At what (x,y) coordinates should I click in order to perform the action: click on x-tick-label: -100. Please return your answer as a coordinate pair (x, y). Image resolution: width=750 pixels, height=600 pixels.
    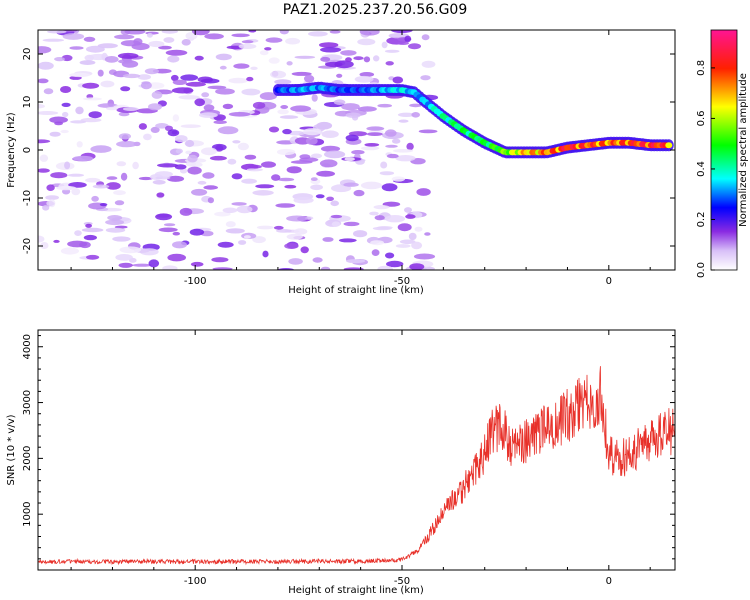
    Looking at the image, I should click on (195, 581).